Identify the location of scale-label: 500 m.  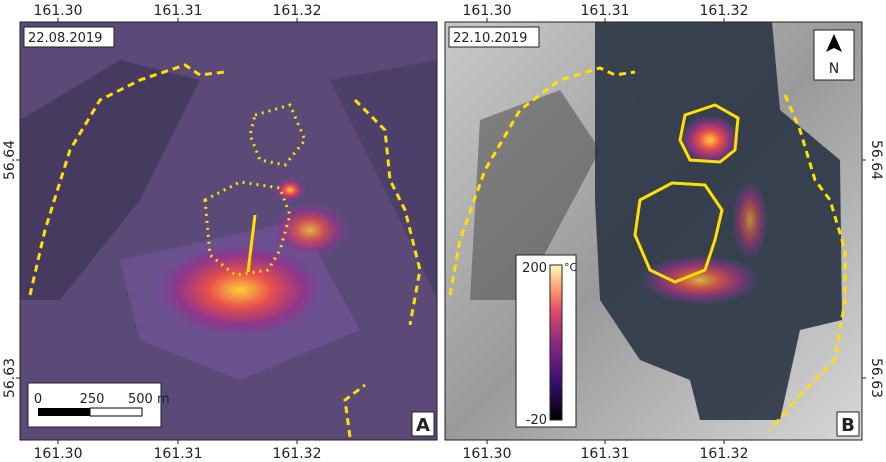
(149, 399).